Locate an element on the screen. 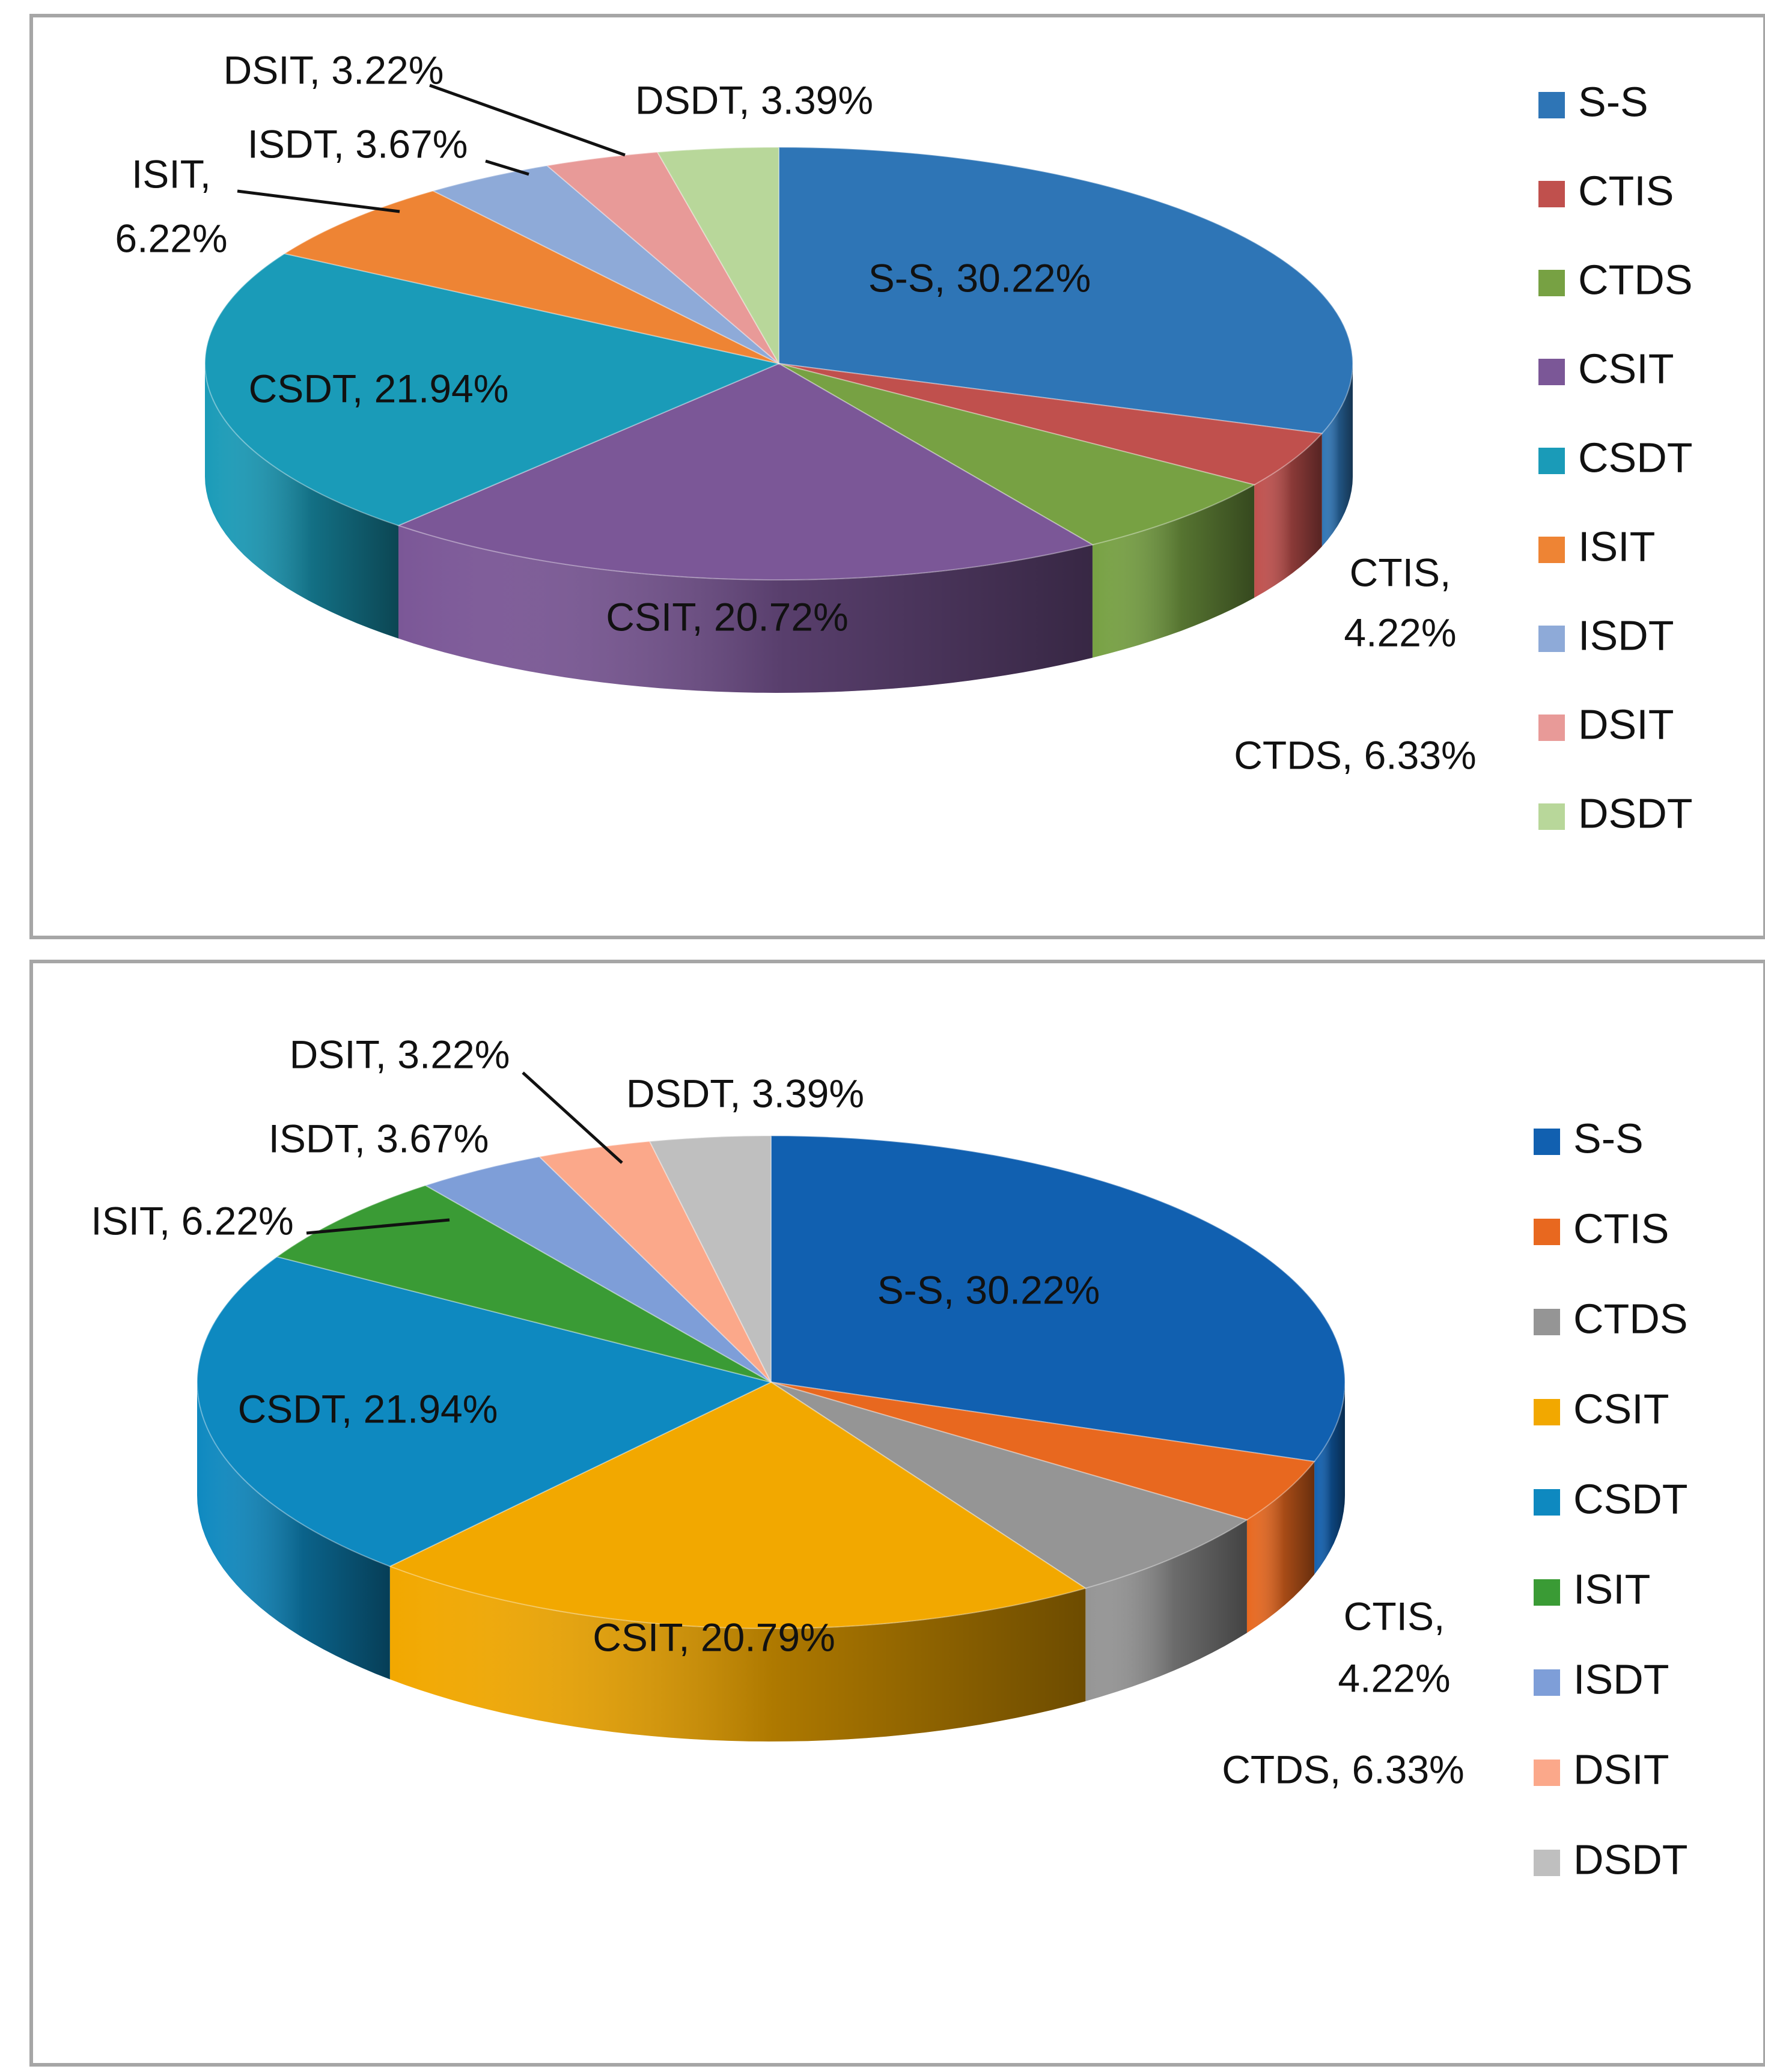  data-label-isdt: ISDT, 3.67% is located at coordinates (379, 1138).